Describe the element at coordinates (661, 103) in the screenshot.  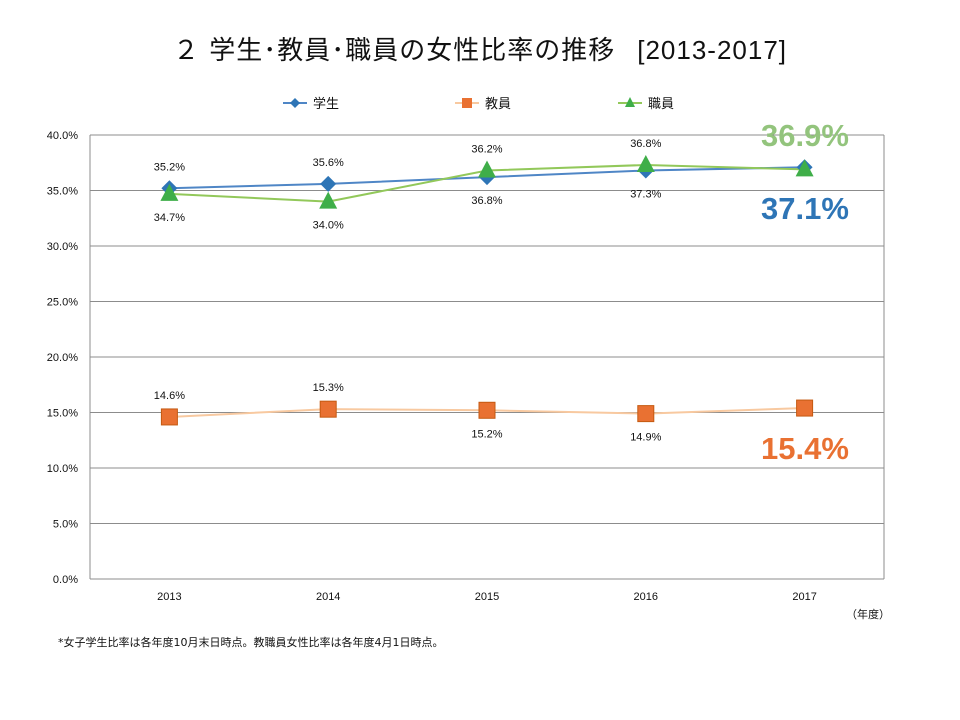
I see `legend-label-staff: 職員` at that location.